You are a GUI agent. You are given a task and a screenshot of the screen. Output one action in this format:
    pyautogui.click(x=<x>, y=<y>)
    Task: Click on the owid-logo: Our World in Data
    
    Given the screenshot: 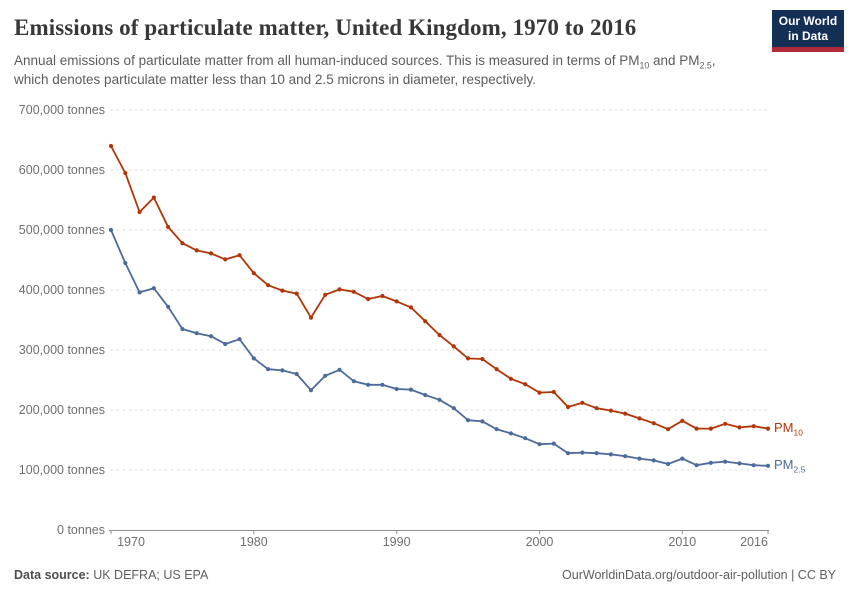 What is the action you would take?
    pyautogui.click(x=808, y=31)
    